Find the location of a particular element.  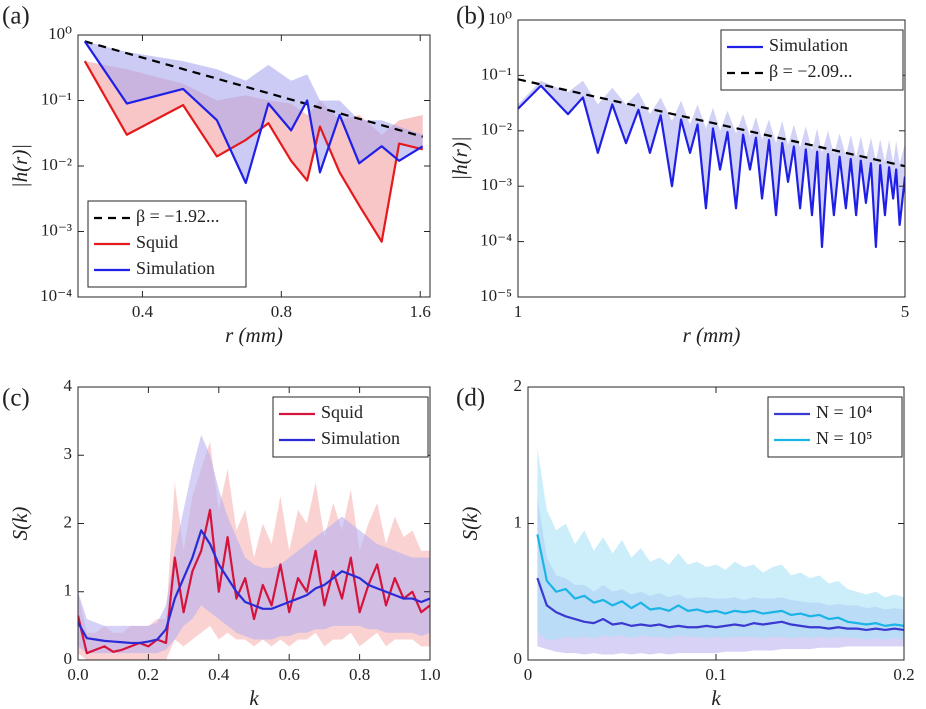

legend-label: N = 10⁴ is located at coordinates (844, 412).